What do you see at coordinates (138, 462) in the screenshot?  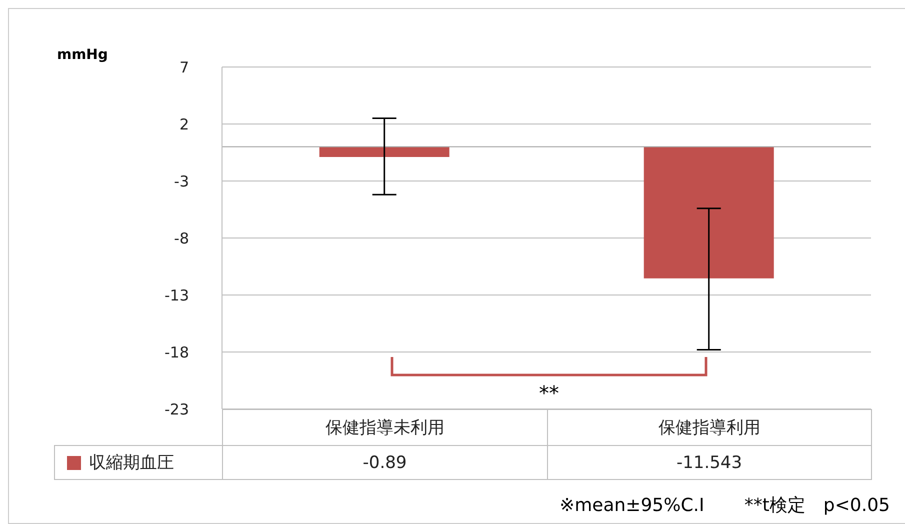 I see `legend-label: 収縮期血圧` at bounding box center [138, 462].